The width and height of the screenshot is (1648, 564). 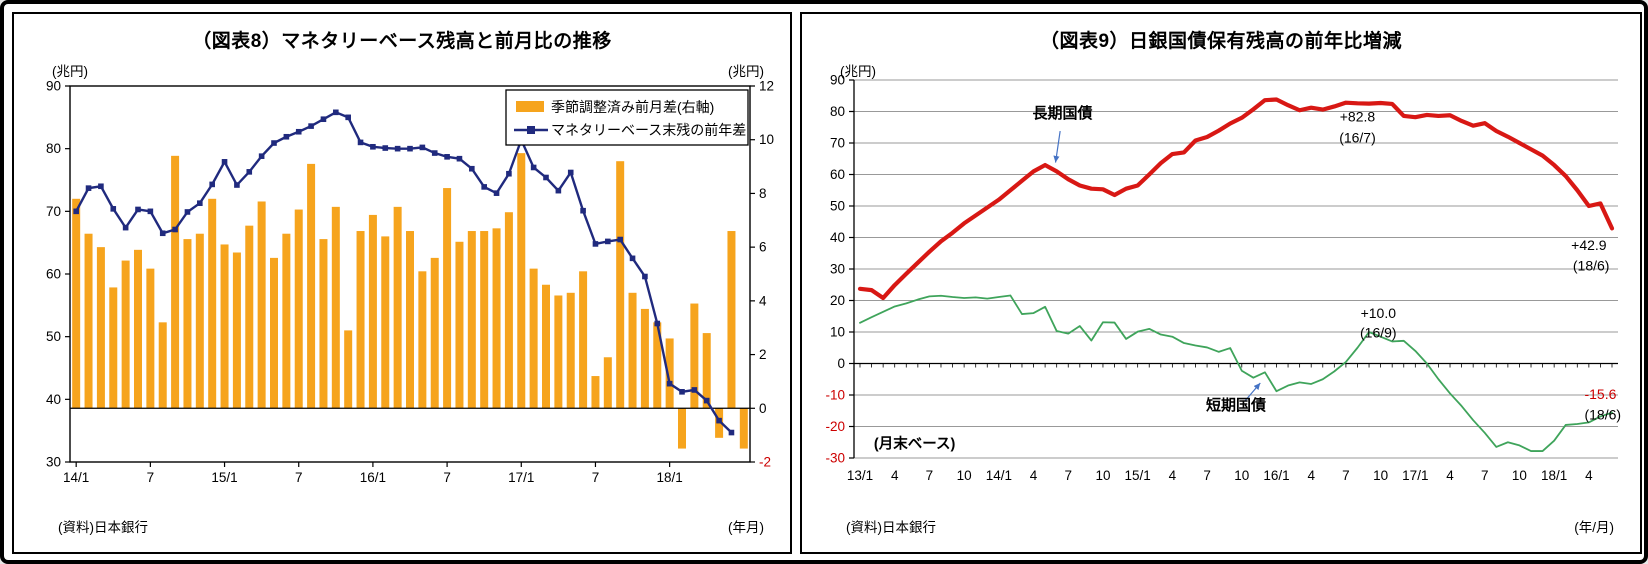 What do you see at coordinates (53, 336) in the screenshot?
I see `left-axis-tick-label: 50` at bounding box center [53, 336].